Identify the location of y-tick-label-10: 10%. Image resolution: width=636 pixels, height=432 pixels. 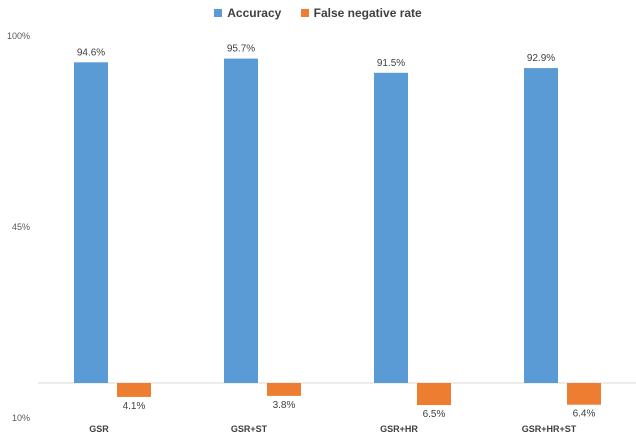
(21, 418).